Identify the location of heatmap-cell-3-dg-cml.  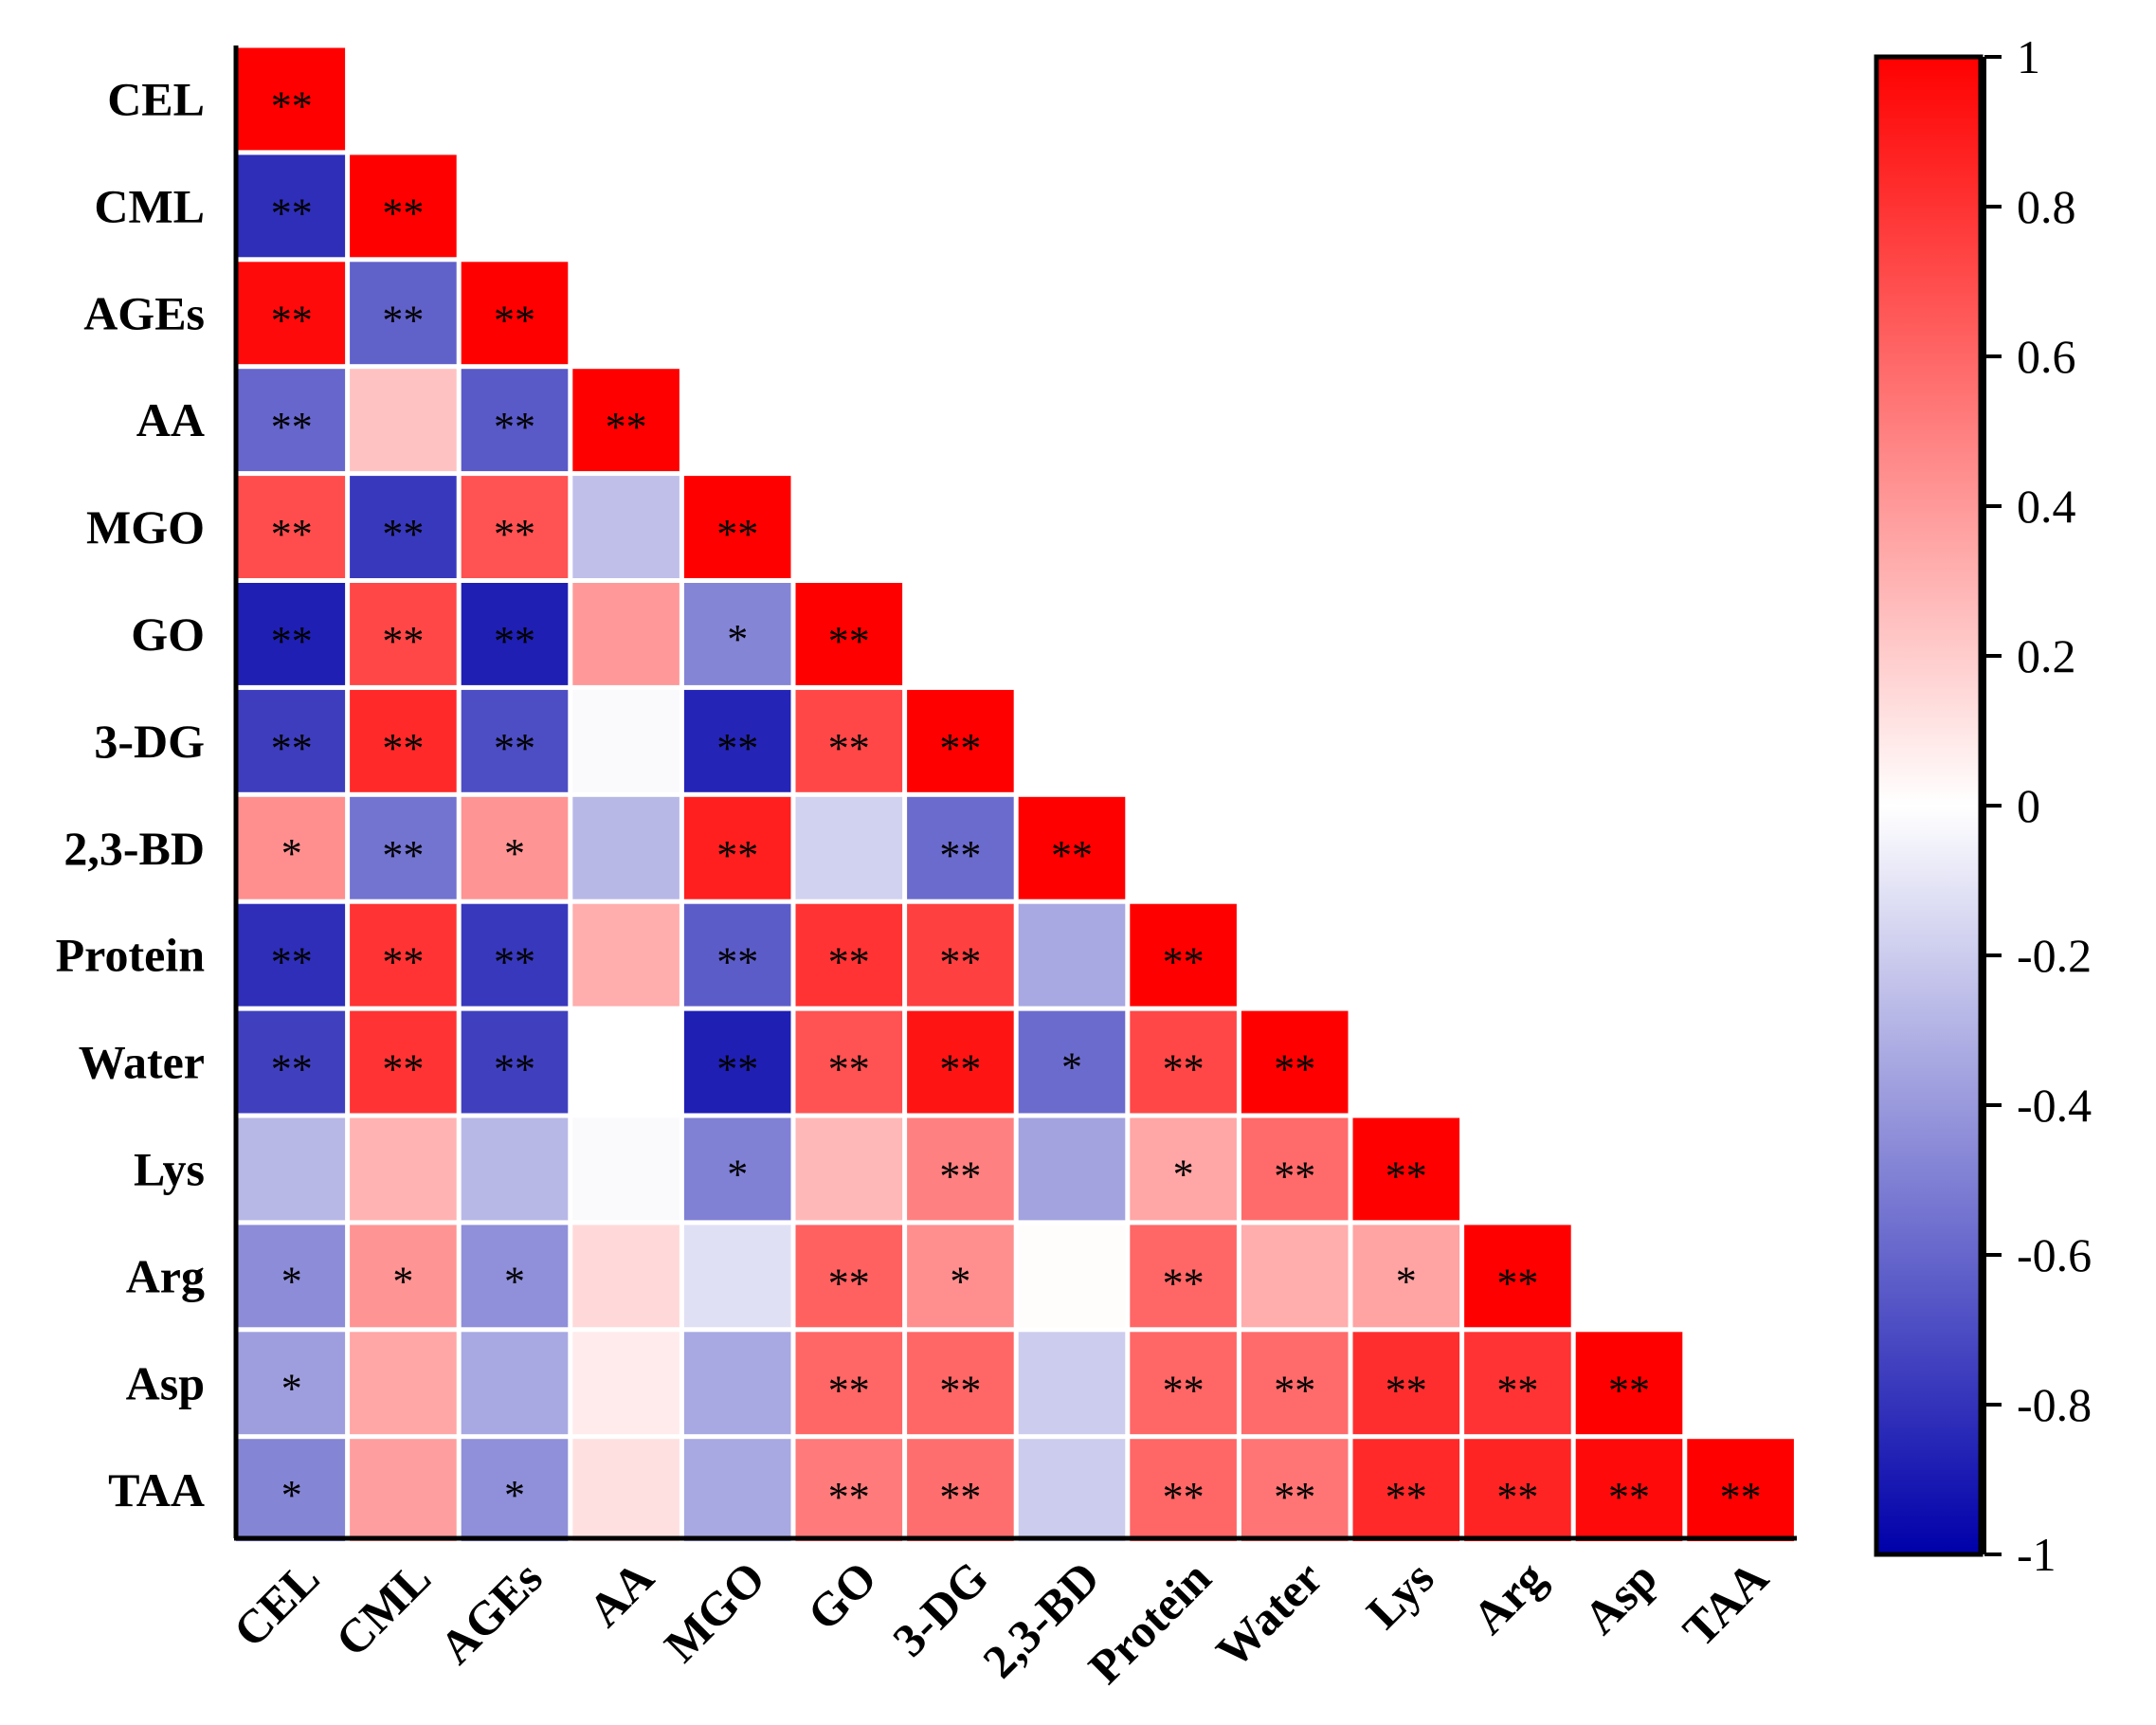
(403, 740).